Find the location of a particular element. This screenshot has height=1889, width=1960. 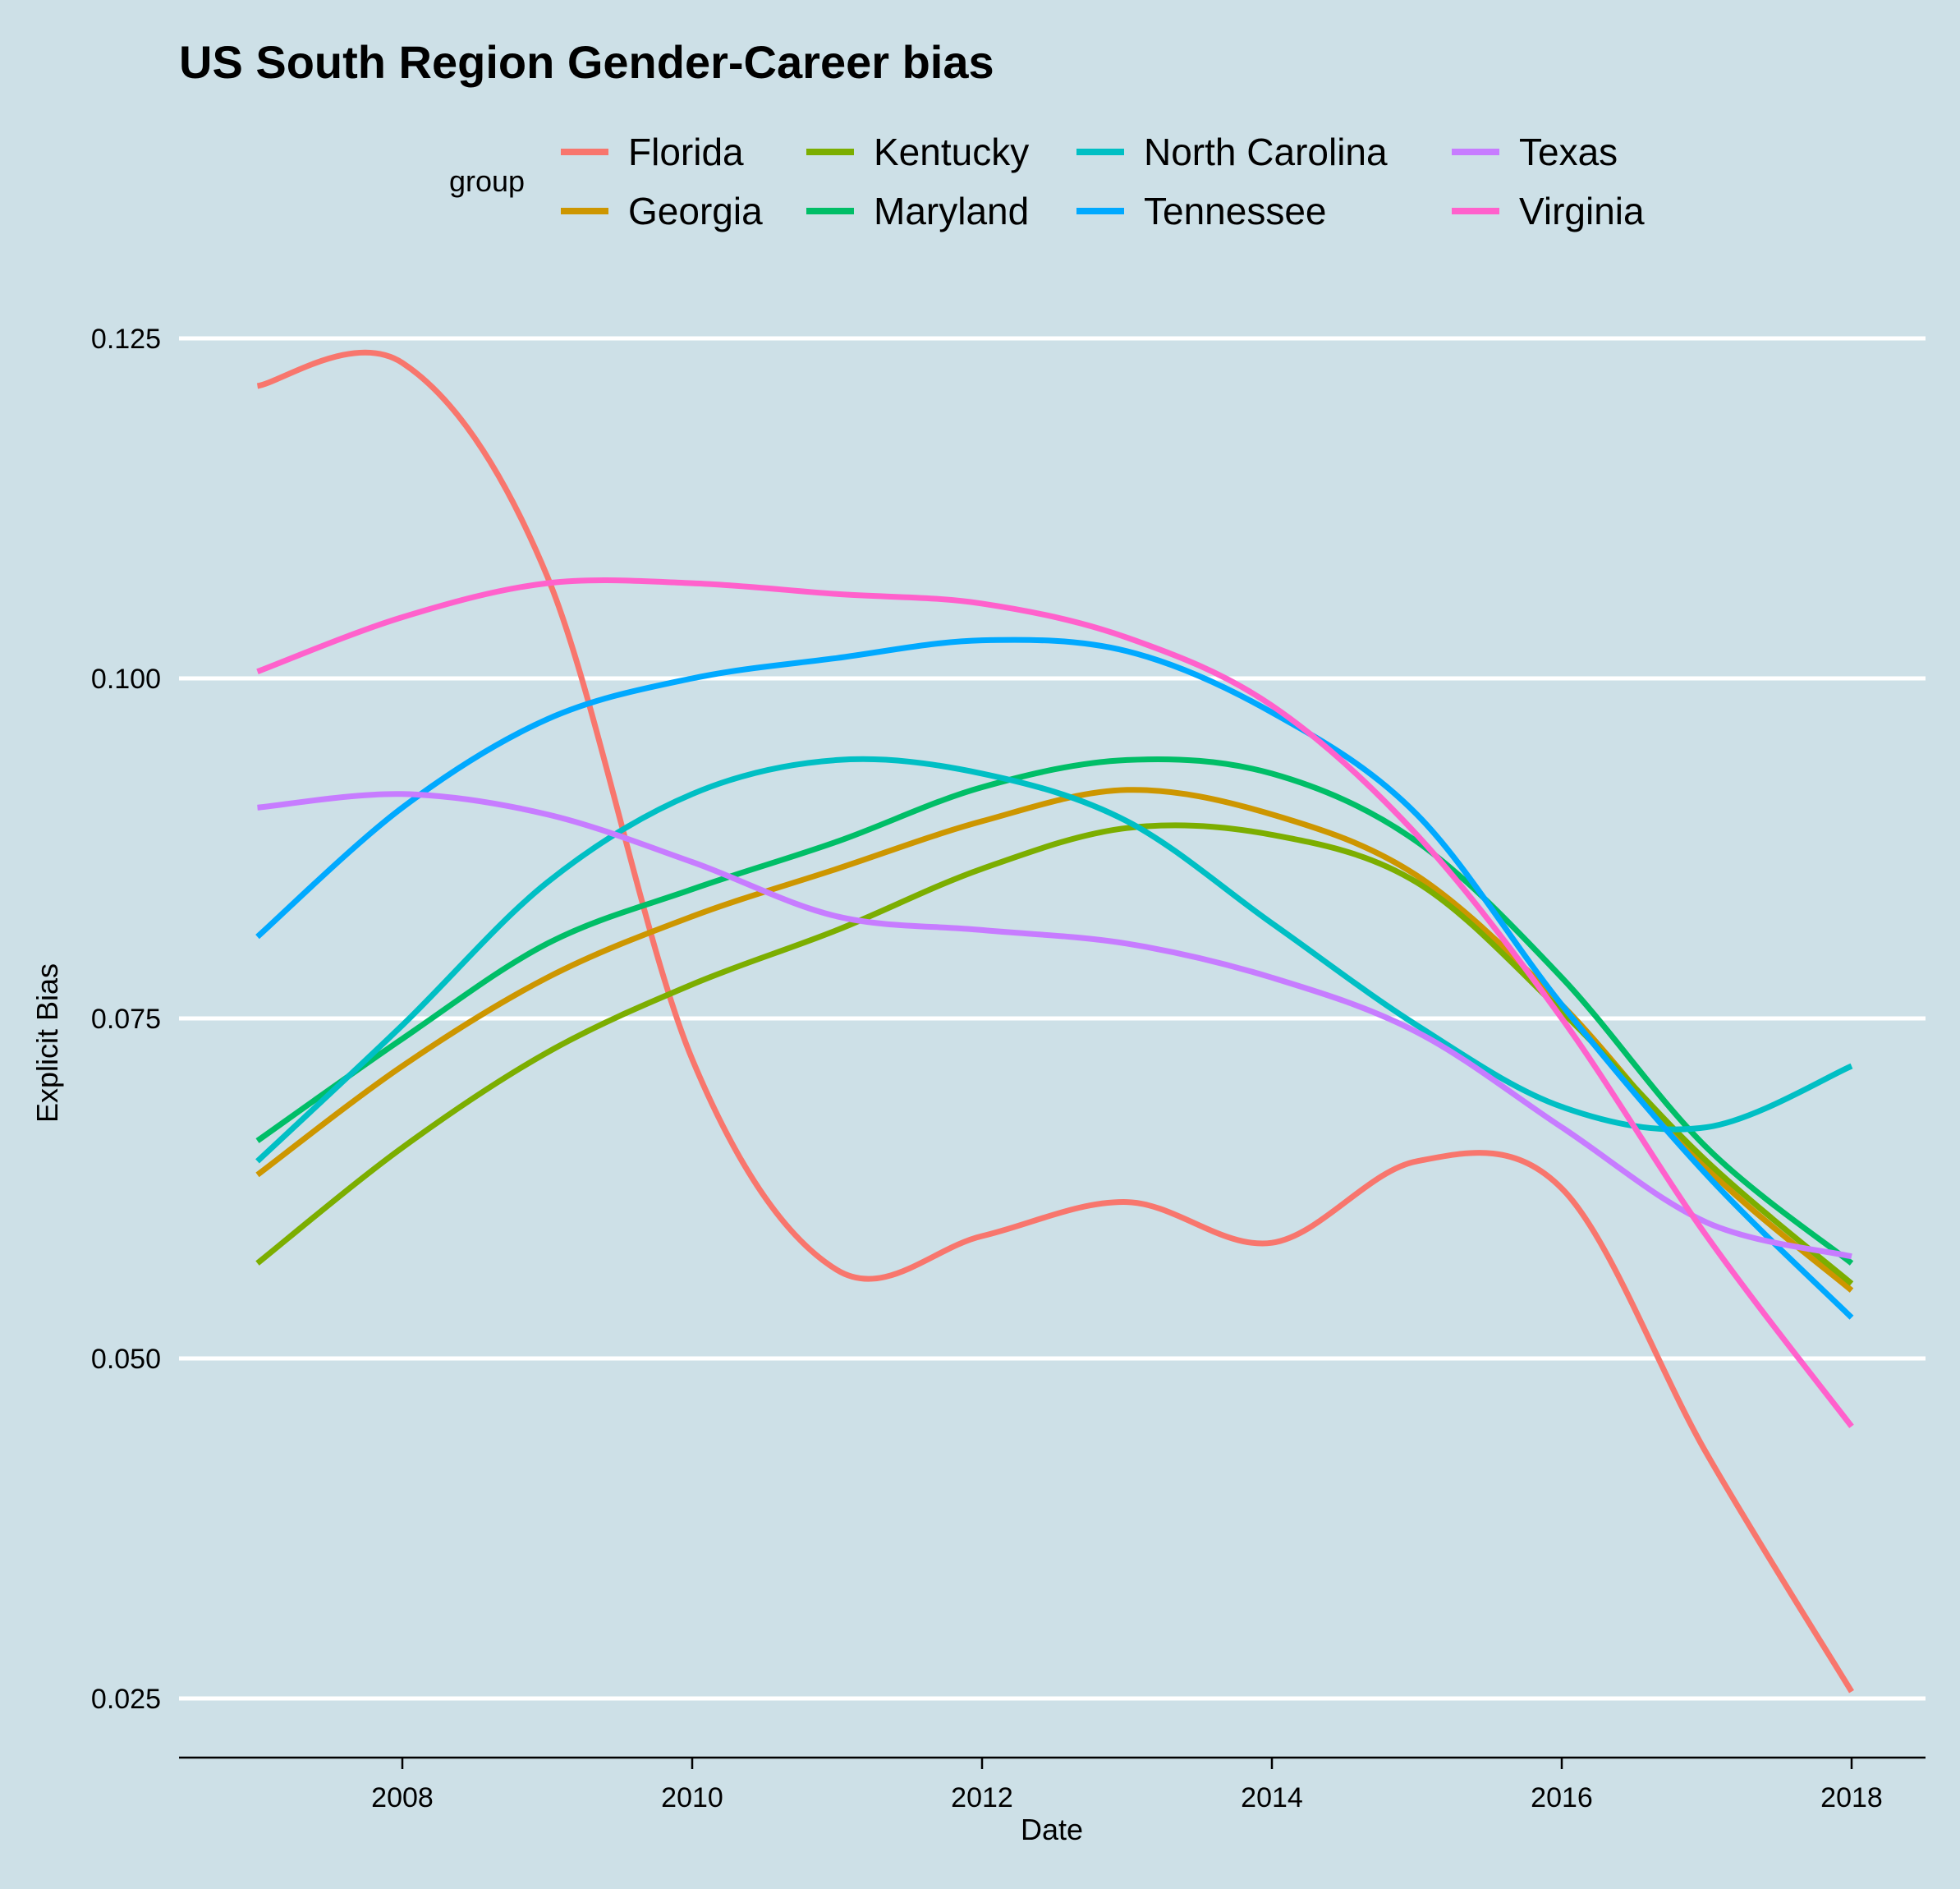

x-axis-label: Date is located at coordinates (1052, 1829).